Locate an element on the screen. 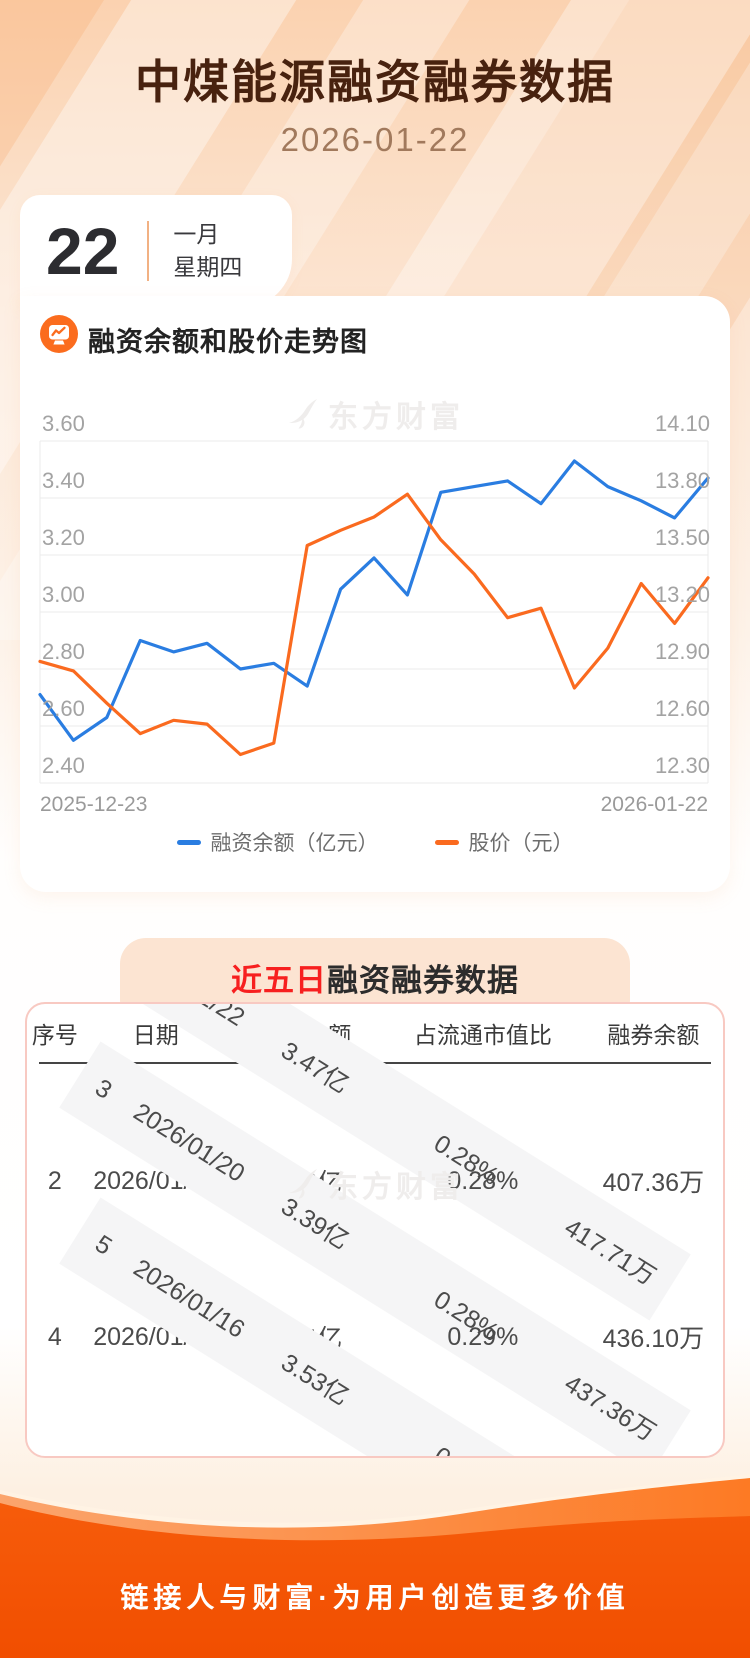 The image size is (750, 1658). table-cell: 0.28% is located at coordinates (483, 1180).